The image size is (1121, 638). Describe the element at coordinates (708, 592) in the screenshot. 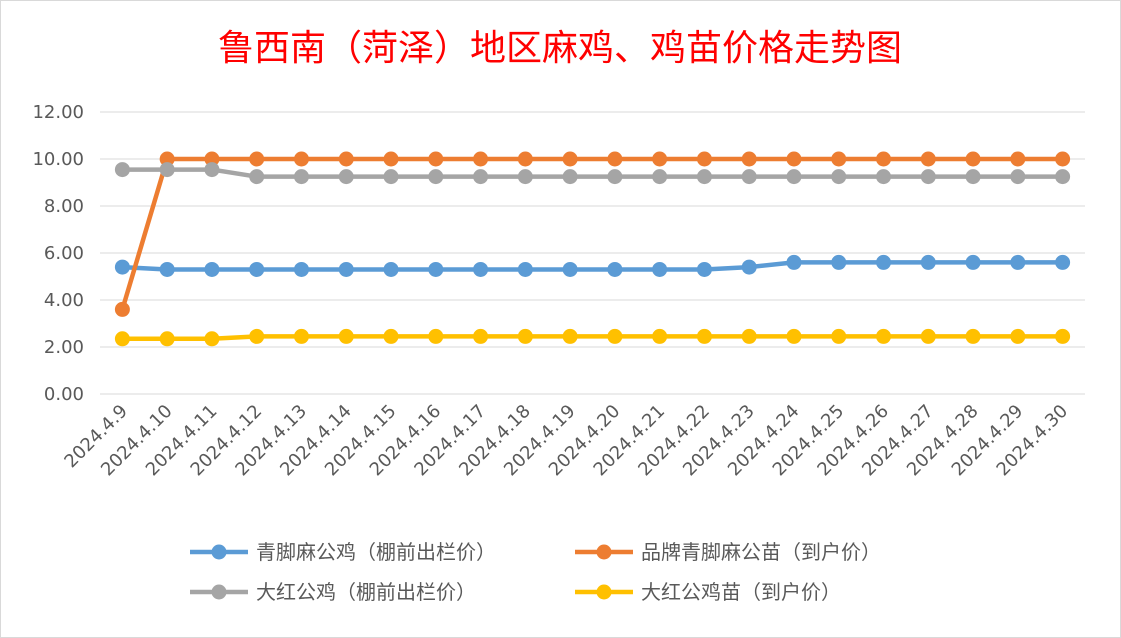

I see `legend-item-3: 大红公鸡苗（到户价）` at that location.